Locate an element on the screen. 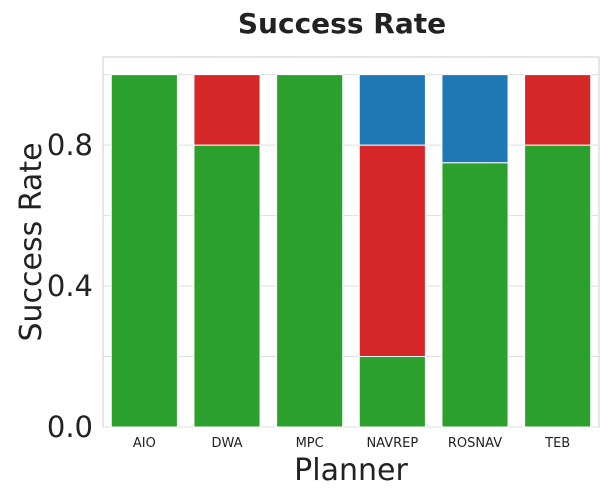 This screenshot has height=495, width=608. x-axis-label: Planner is located at coordinates (351, 470).